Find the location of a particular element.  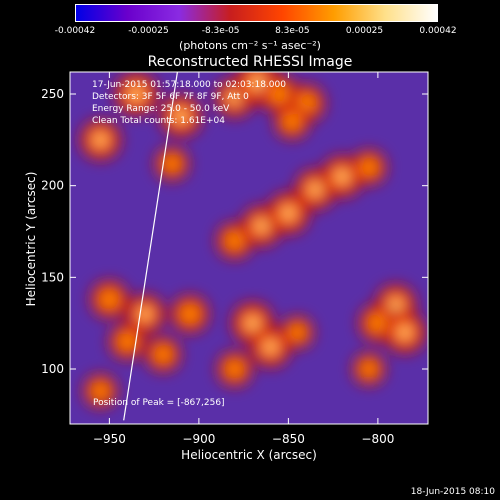

y-axis-label: Heliocentric Y (arcsec) is located at coordinates (31, 239).